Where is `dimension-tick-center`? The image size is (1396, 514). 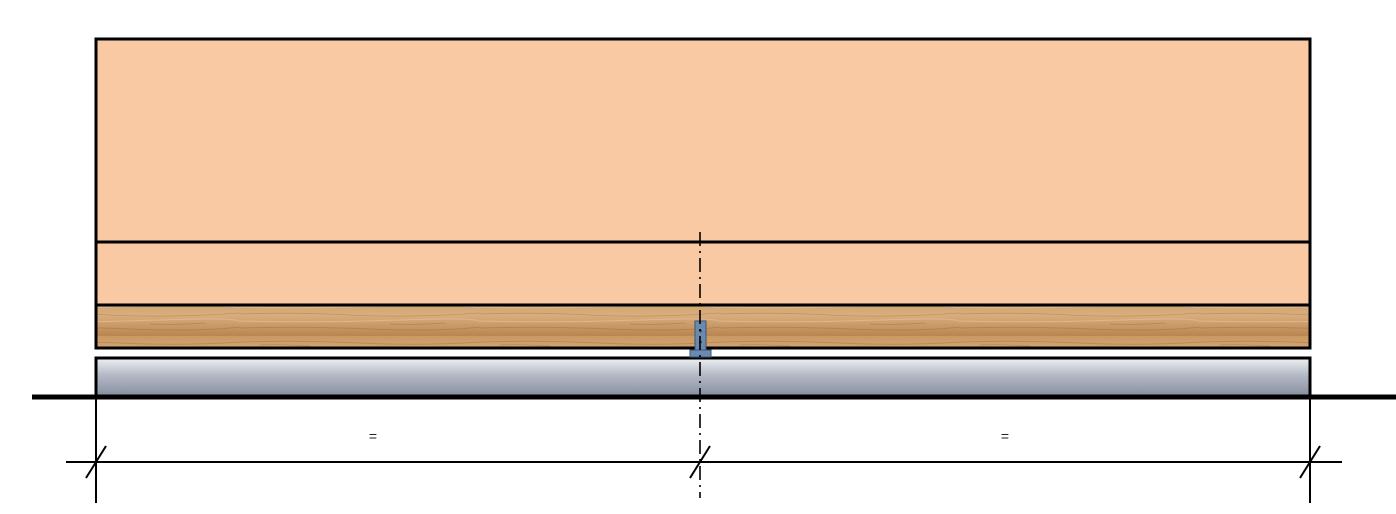 dimension-tick-center is located at coordinates (700, 462).